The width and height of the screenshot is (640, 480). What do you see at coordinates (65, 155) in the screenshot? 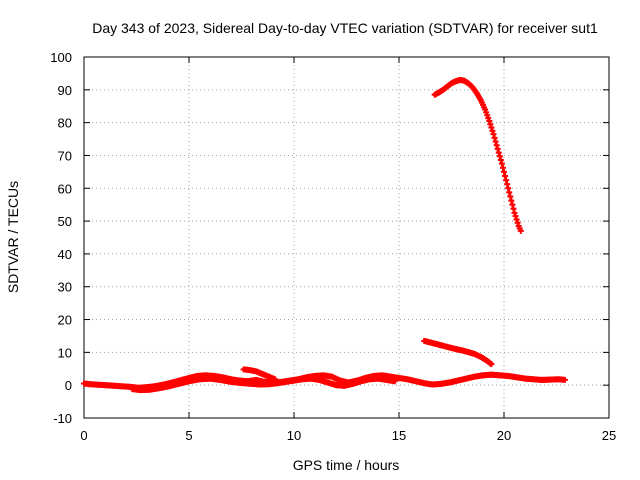
I see `y-tick-label: 70` at bounding box center [65, 155].